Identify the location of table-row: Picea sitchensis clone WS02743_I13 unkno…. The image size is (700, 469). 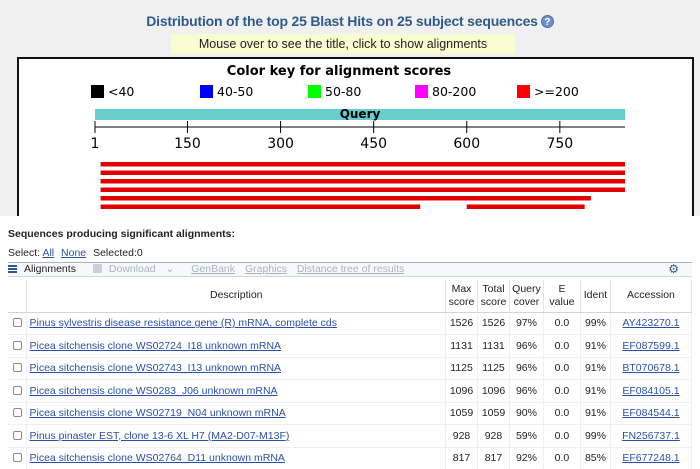
(350, 368).